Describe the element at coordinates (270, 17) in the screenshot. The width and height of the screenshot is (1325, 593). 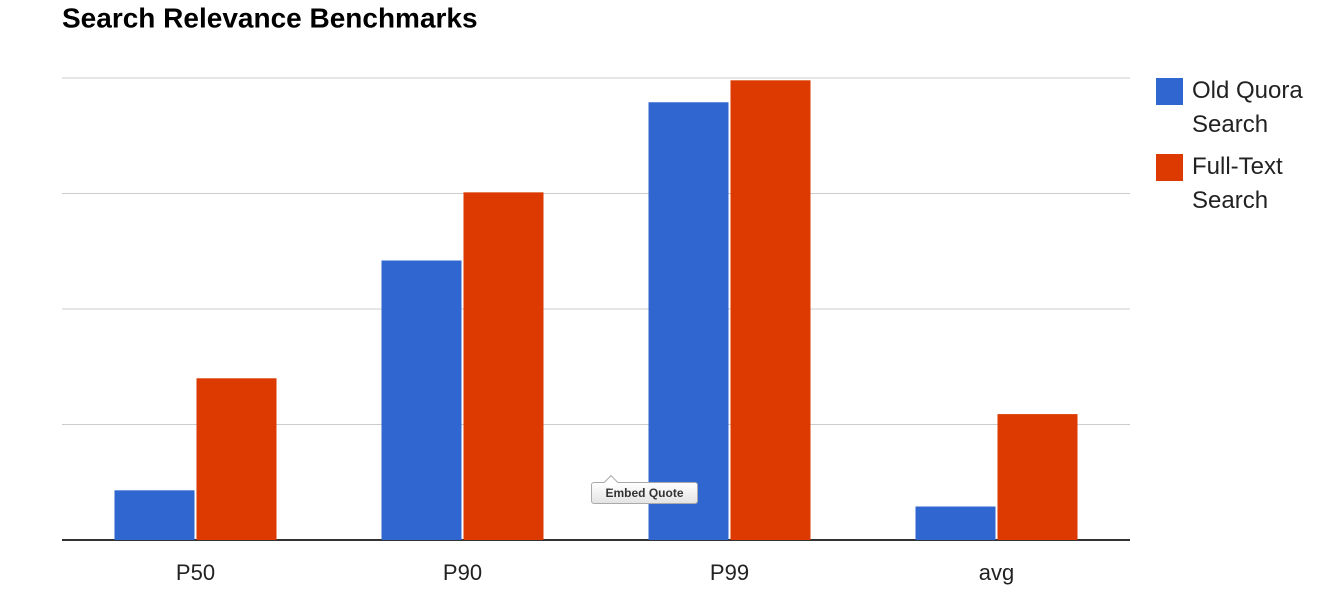
I see `chart-title: Search Relevance Benchmarks` at that location.